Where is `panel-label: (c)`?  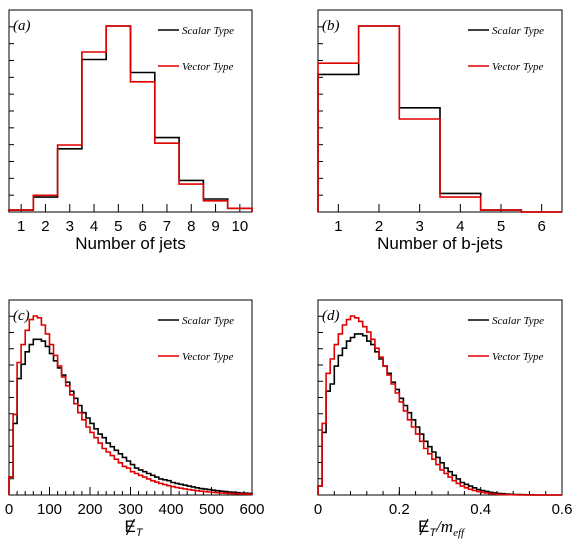
panel-label: (c) is located at coordinates (21, 316).